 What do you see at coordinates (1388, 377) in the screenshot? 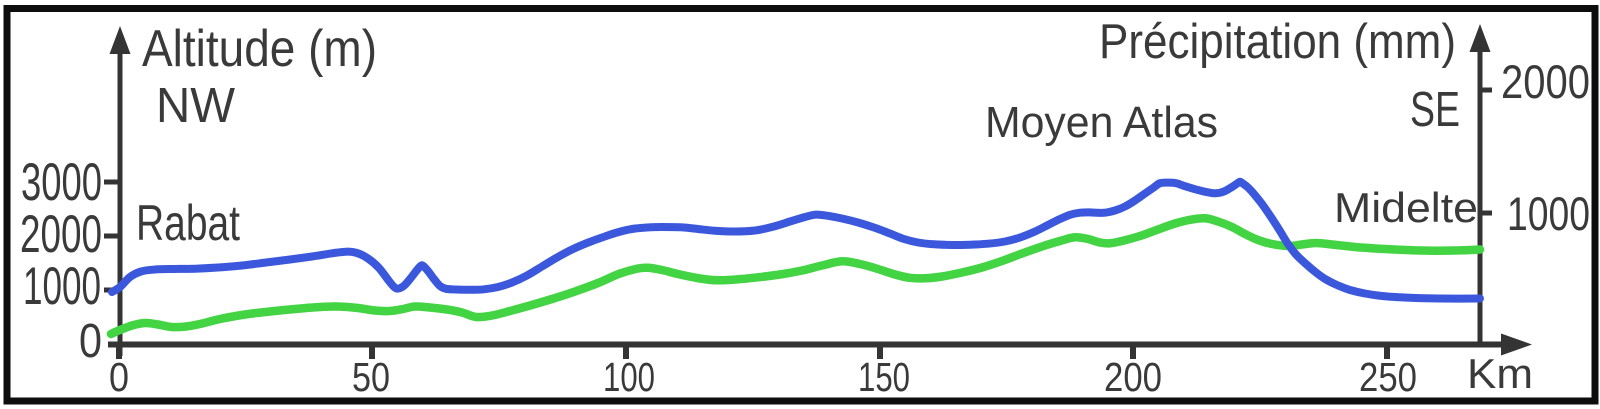
I see `svg-text: 250` at bounding box center [1388, 377].